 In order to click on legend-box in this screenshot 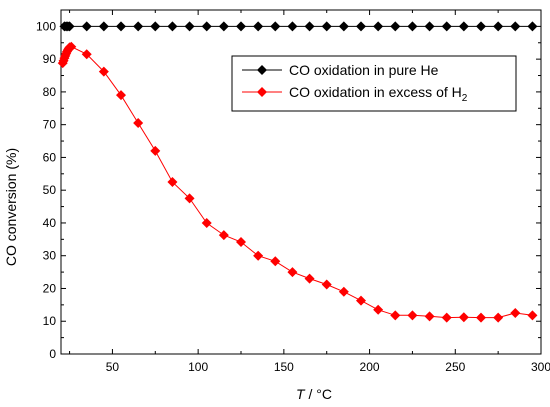, I will do `click(374, 83)`.